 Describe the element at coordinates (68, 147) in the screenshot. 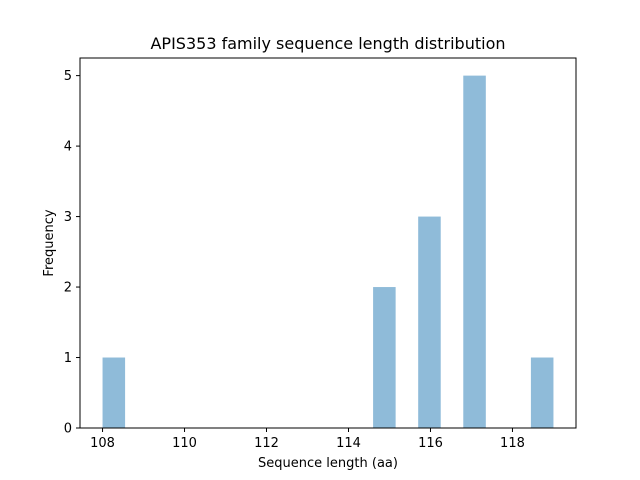

I see `y-tick-label: 4` at that location.